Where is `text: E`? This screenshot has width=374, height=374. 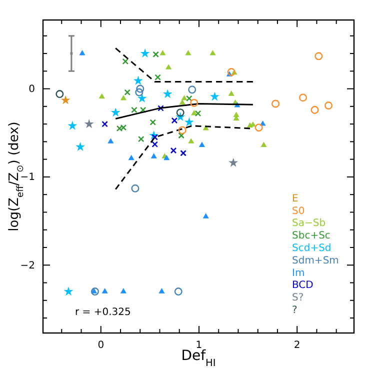 text: E is located at coordinates (295, 198).